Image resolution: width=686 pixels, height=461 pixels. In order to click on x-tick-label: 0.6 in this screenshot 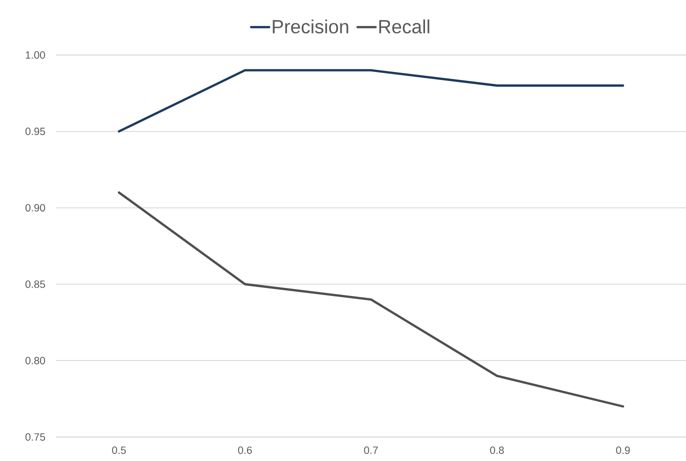, I will do `click(245, 450)`.